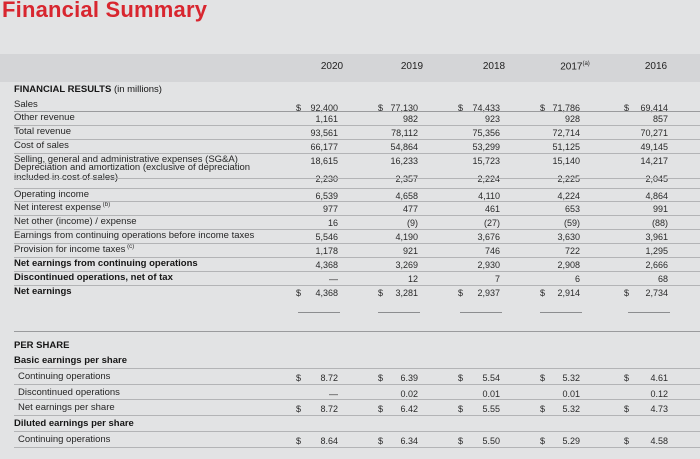 This screenshot has width=700, height=459. Describe the element at coordinates (662, 279) in the screenshot. I see `cell-value: 68` at that location.